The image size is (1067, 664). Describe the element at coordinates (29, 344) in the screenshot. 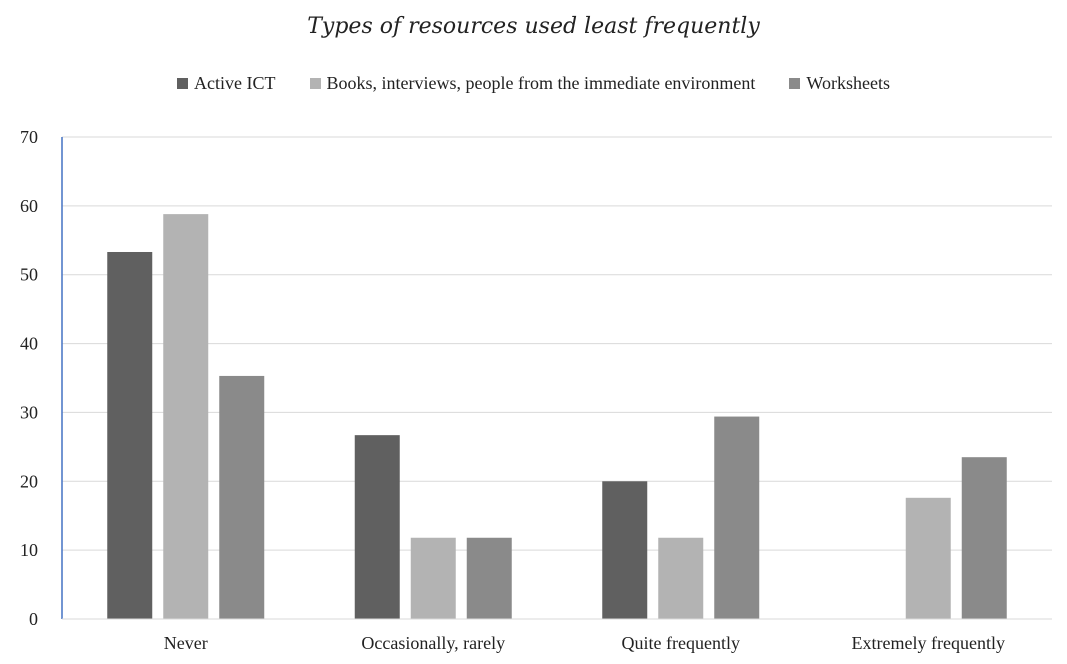

I see `y-tick-label: 40` at that location.